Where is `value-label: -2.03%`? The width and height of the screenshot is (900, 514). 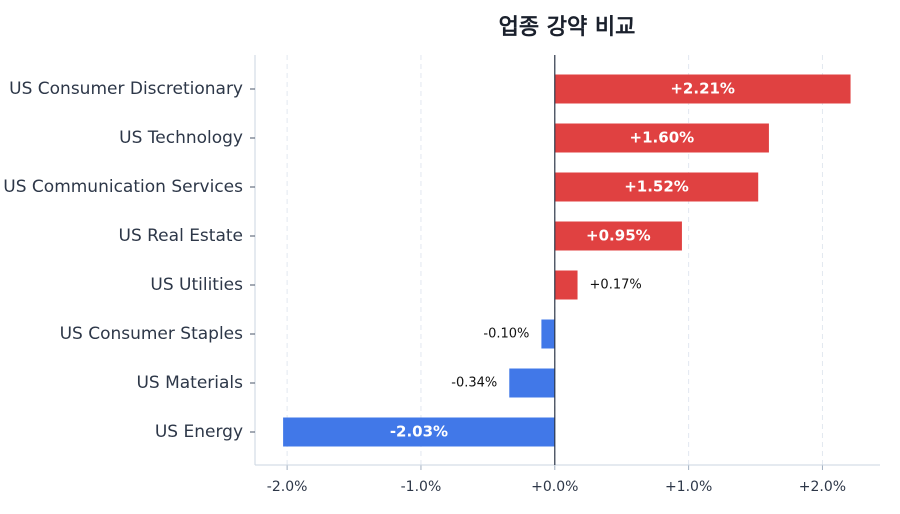 value-label: -2.03% is located at coordinates (419, 432).